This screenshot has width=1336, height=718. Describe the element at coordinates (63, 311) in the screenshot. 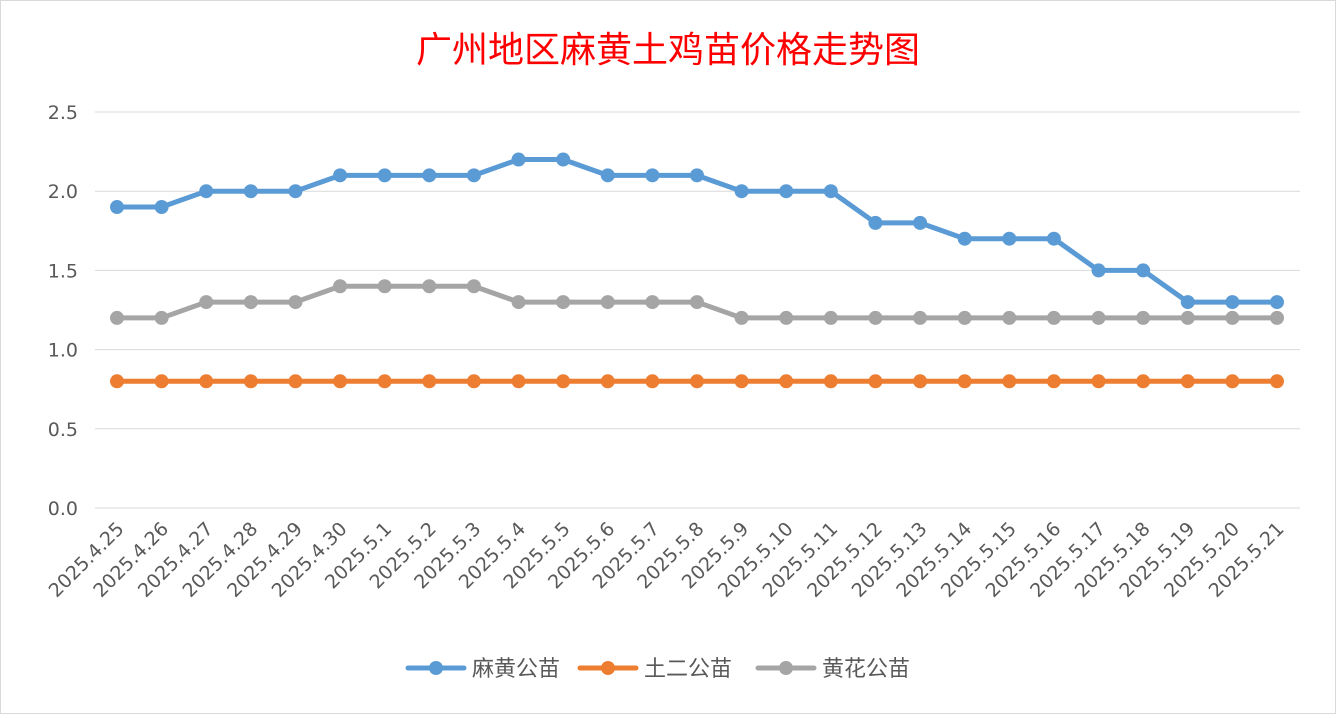

I see `y-axis-ticks: 0.0 0.5 1.0 1.5 2.0 2.5` at that location.